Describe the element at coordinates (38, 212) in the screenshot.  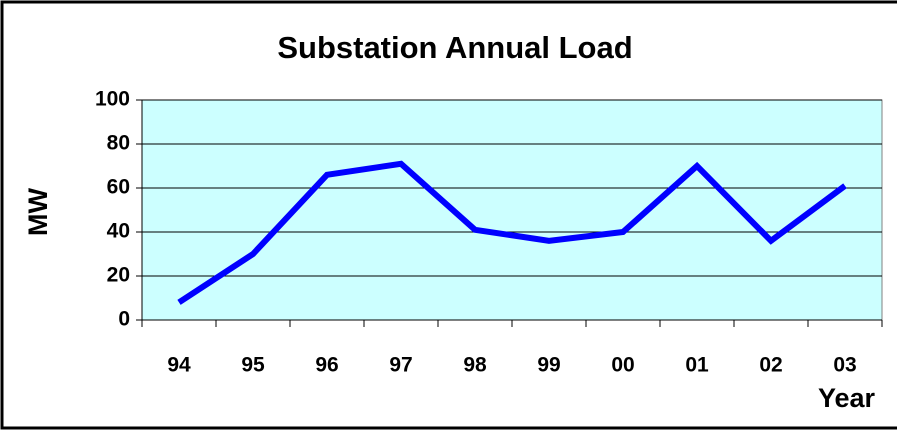
I see `y-axis-label: MW` at that location.